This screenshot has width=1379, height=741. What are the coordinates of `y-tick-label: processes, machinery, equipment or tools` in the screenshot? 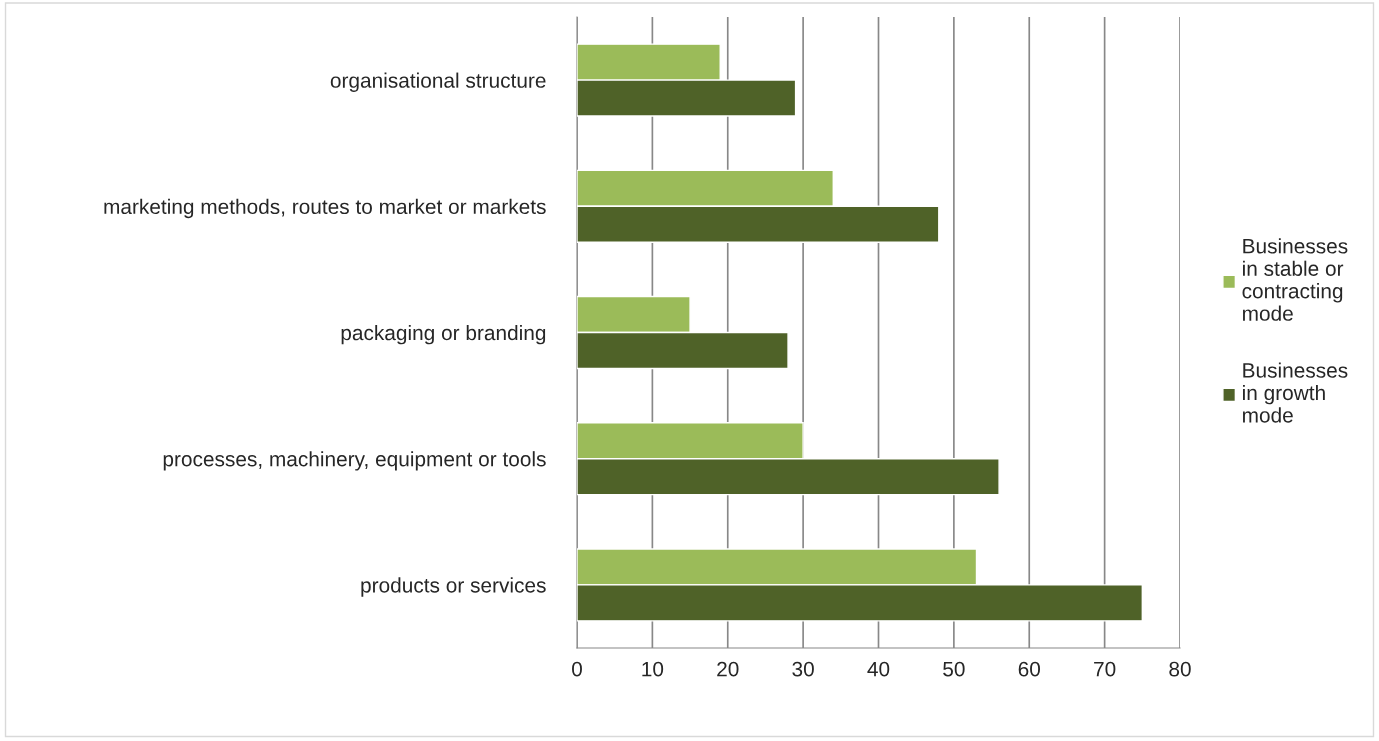 It's located at (354, 461).